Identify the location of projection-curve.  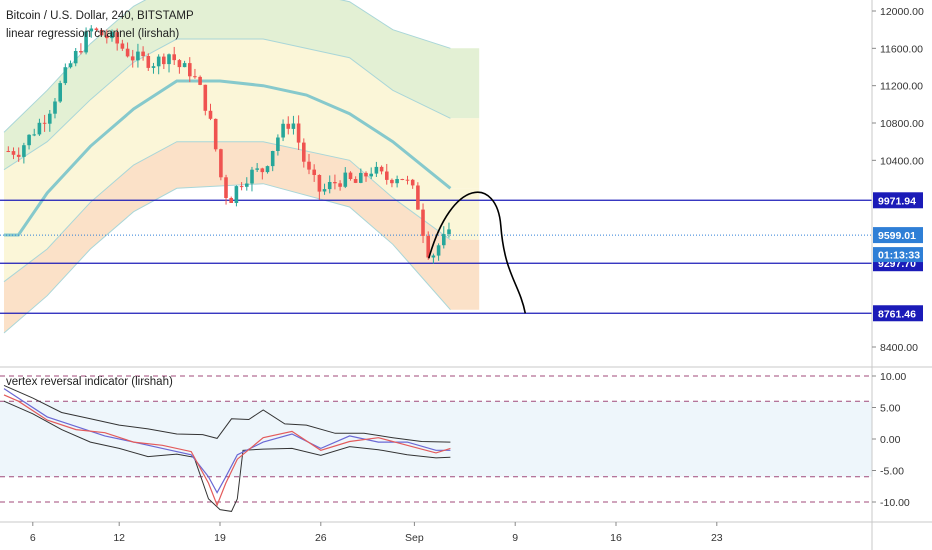
(477, 252).